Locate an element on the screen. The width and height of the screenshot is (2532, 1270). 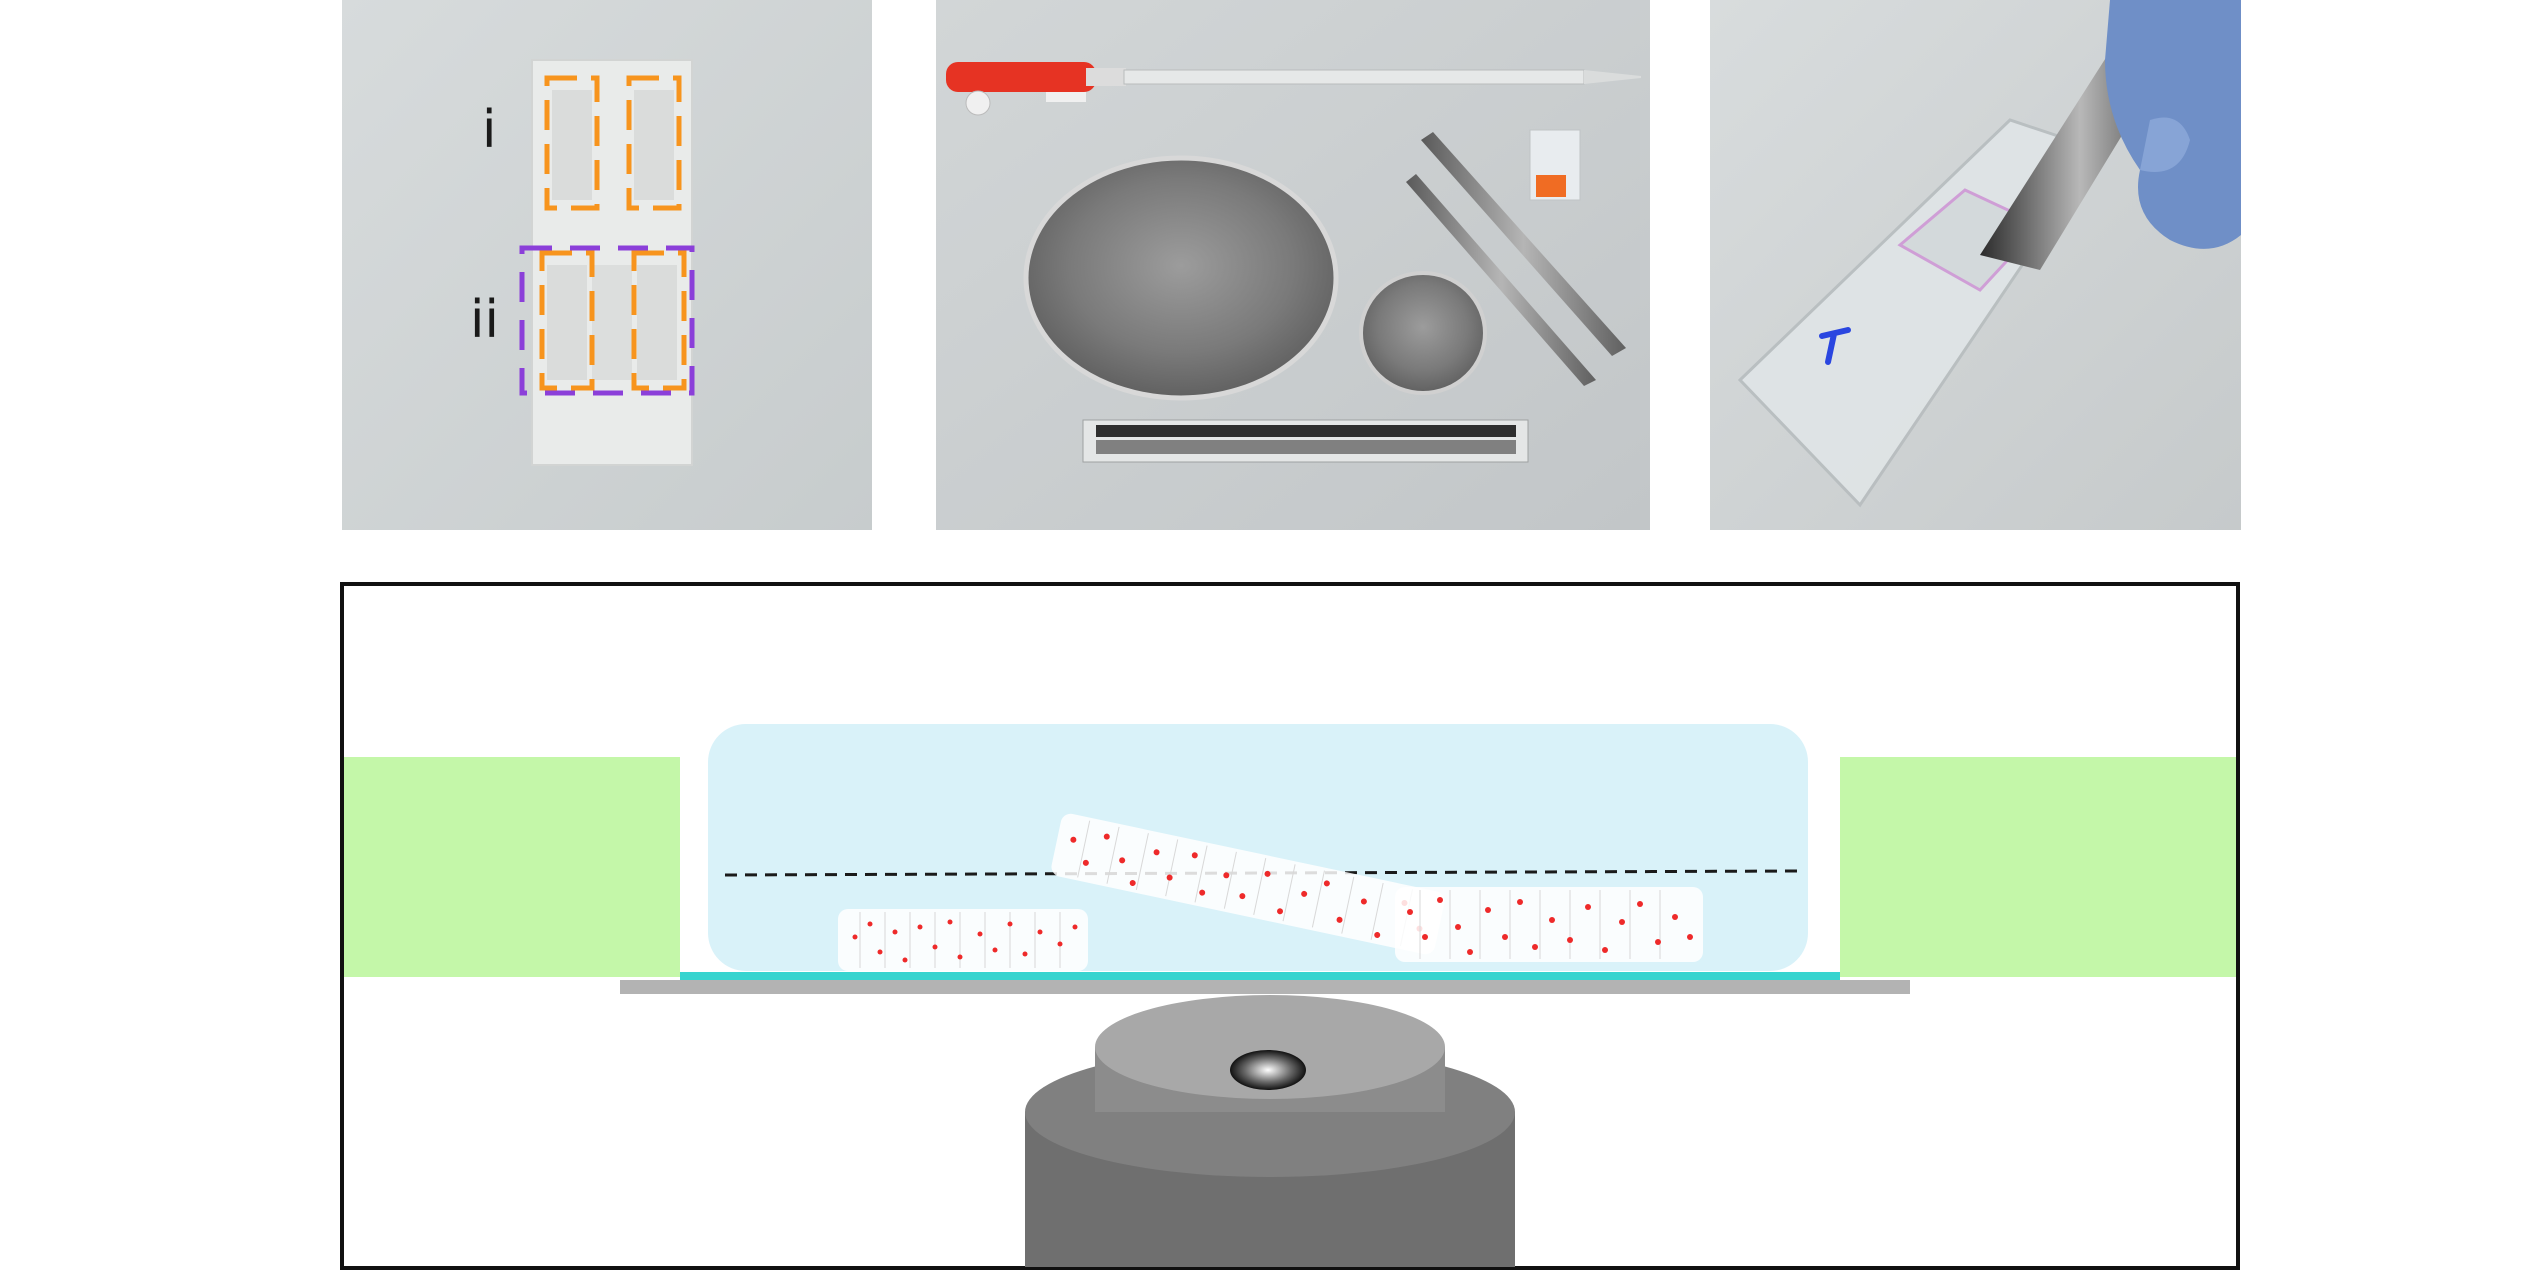
photo-slide-forceps is located at coordinates (1975, 265).